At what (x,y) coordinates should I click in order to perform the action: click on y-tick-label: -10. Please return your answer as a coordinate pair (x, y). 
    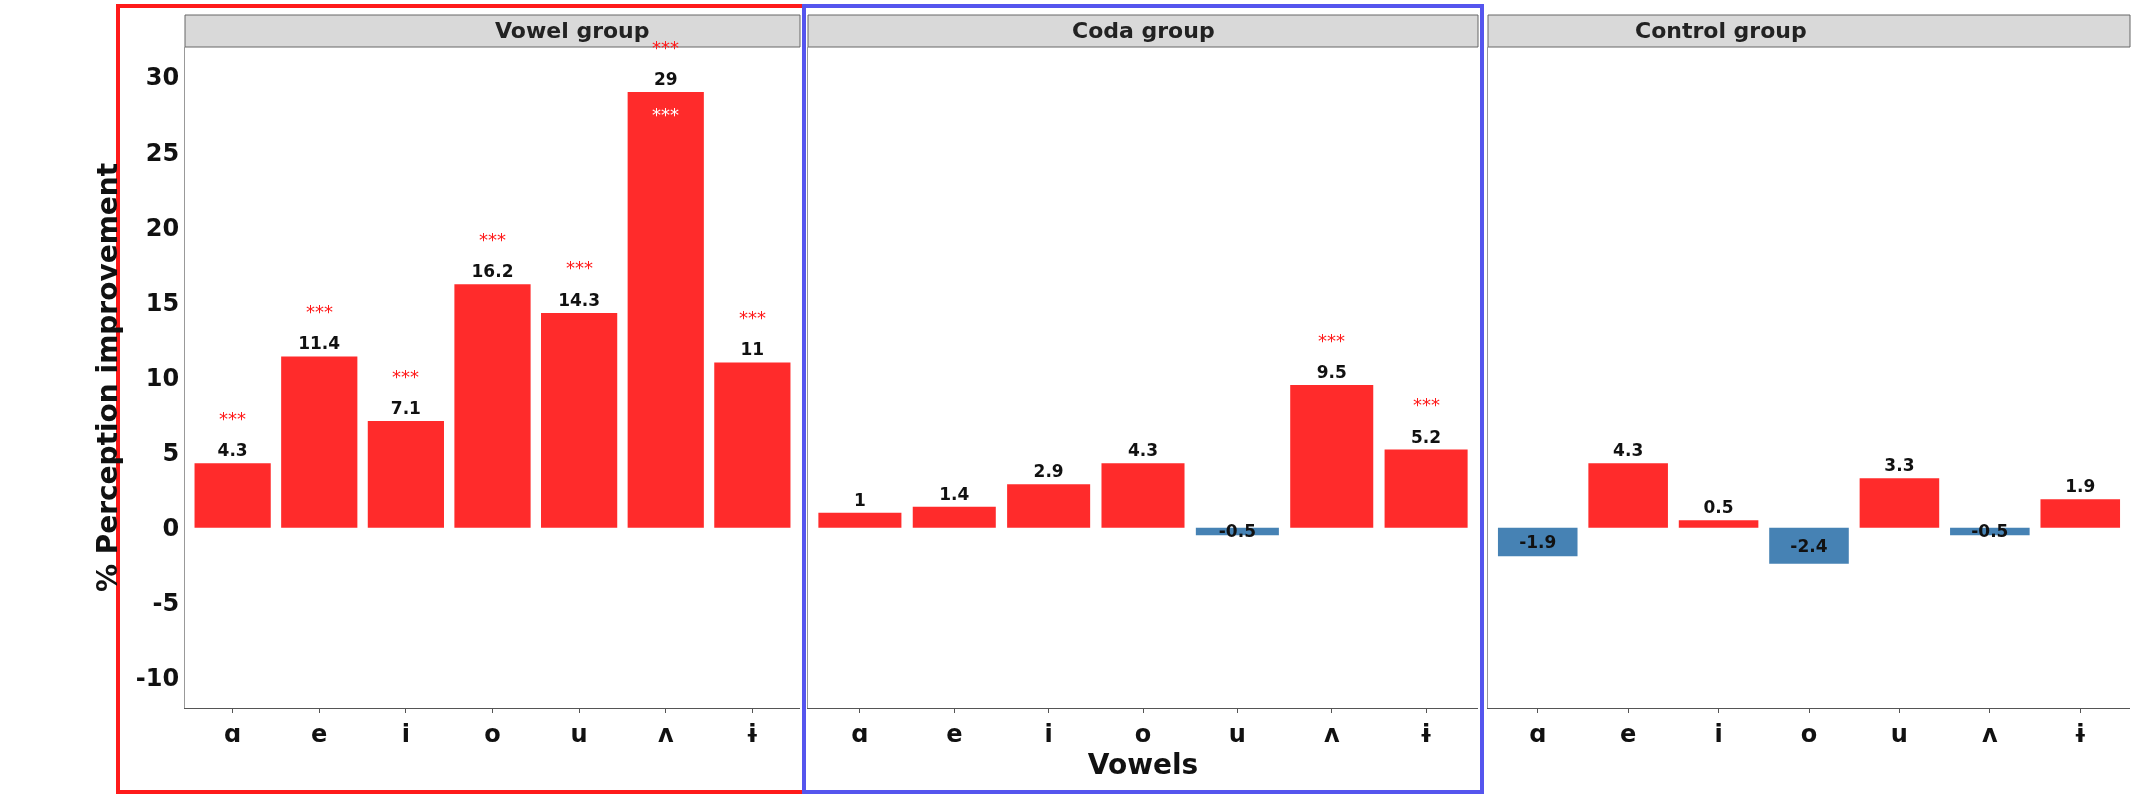
    Looking at the image, I should click on (157, 678).